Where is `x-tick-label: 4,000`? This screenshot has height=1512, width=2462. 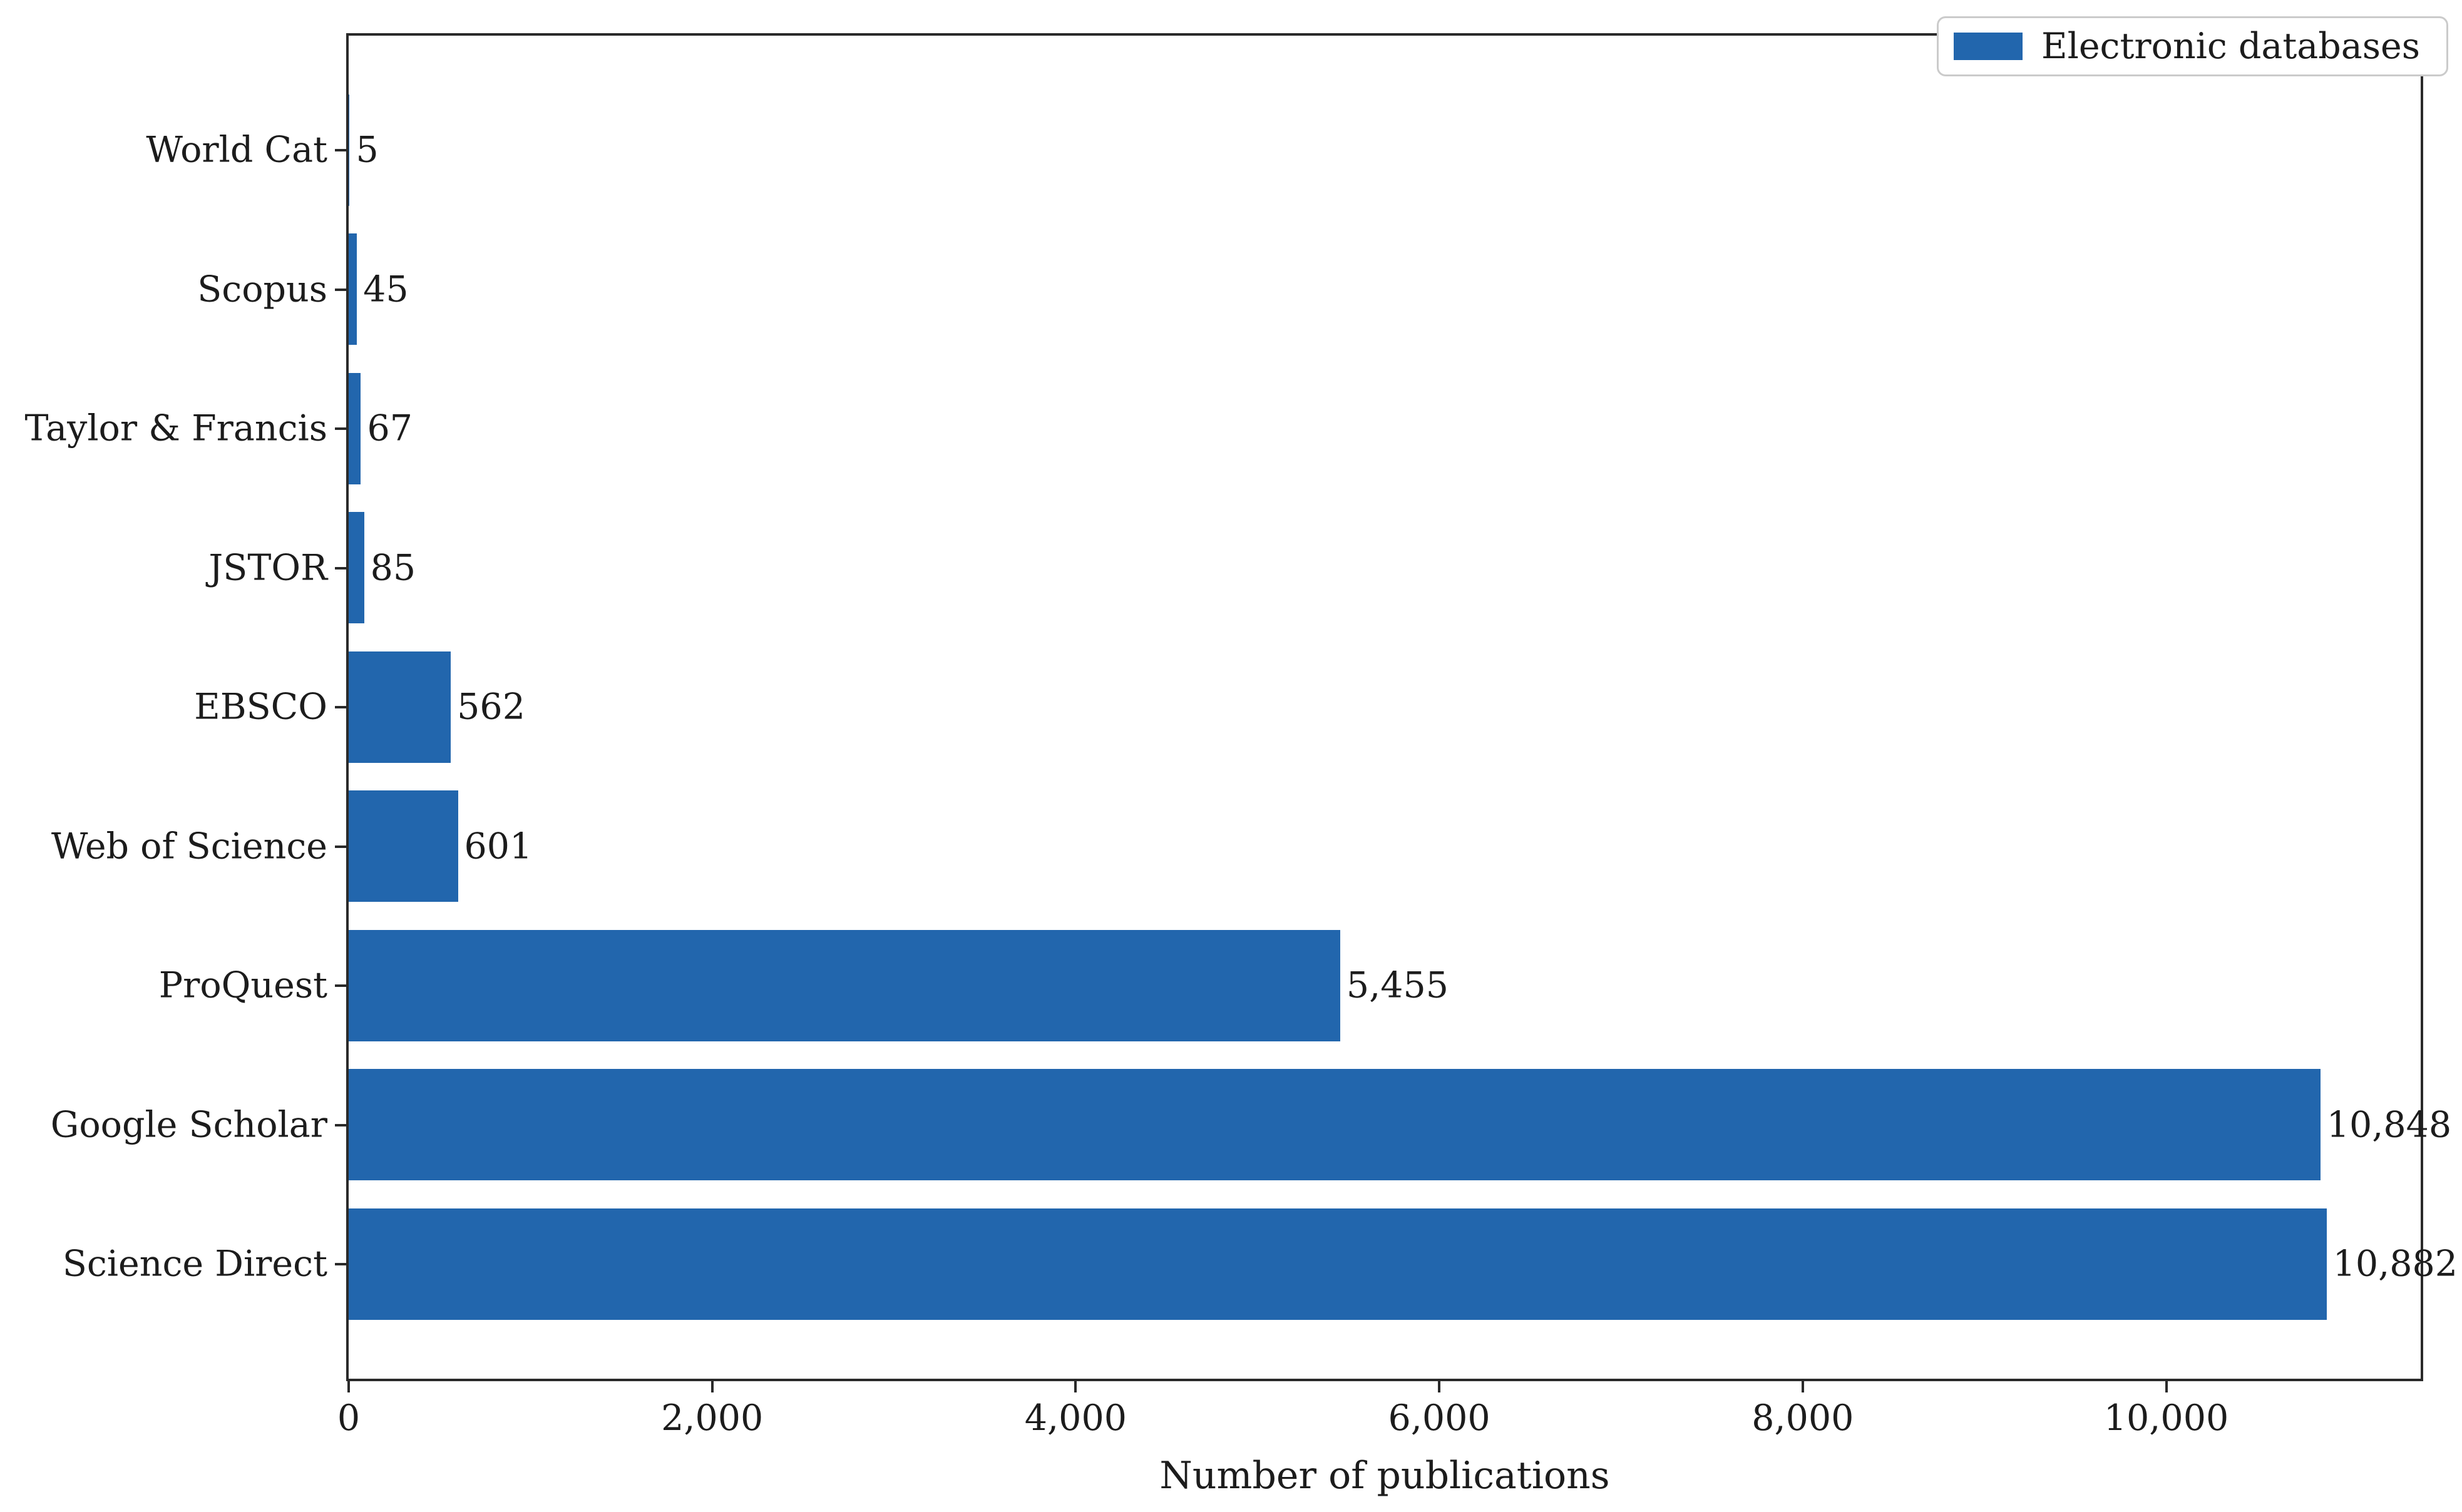
x-tick-label: 4,000 is located at coordinates (1075, 1418).